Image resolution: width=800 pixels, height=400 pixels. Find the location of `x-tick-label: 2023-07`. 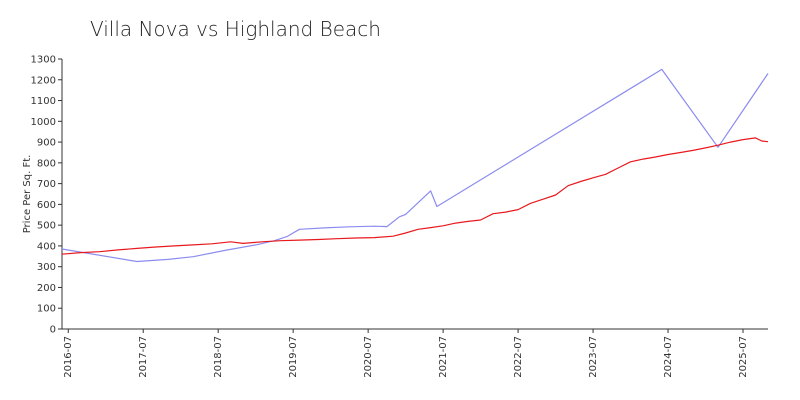

x-tick-label: 2023-07 is located at coordinates (593, 357).